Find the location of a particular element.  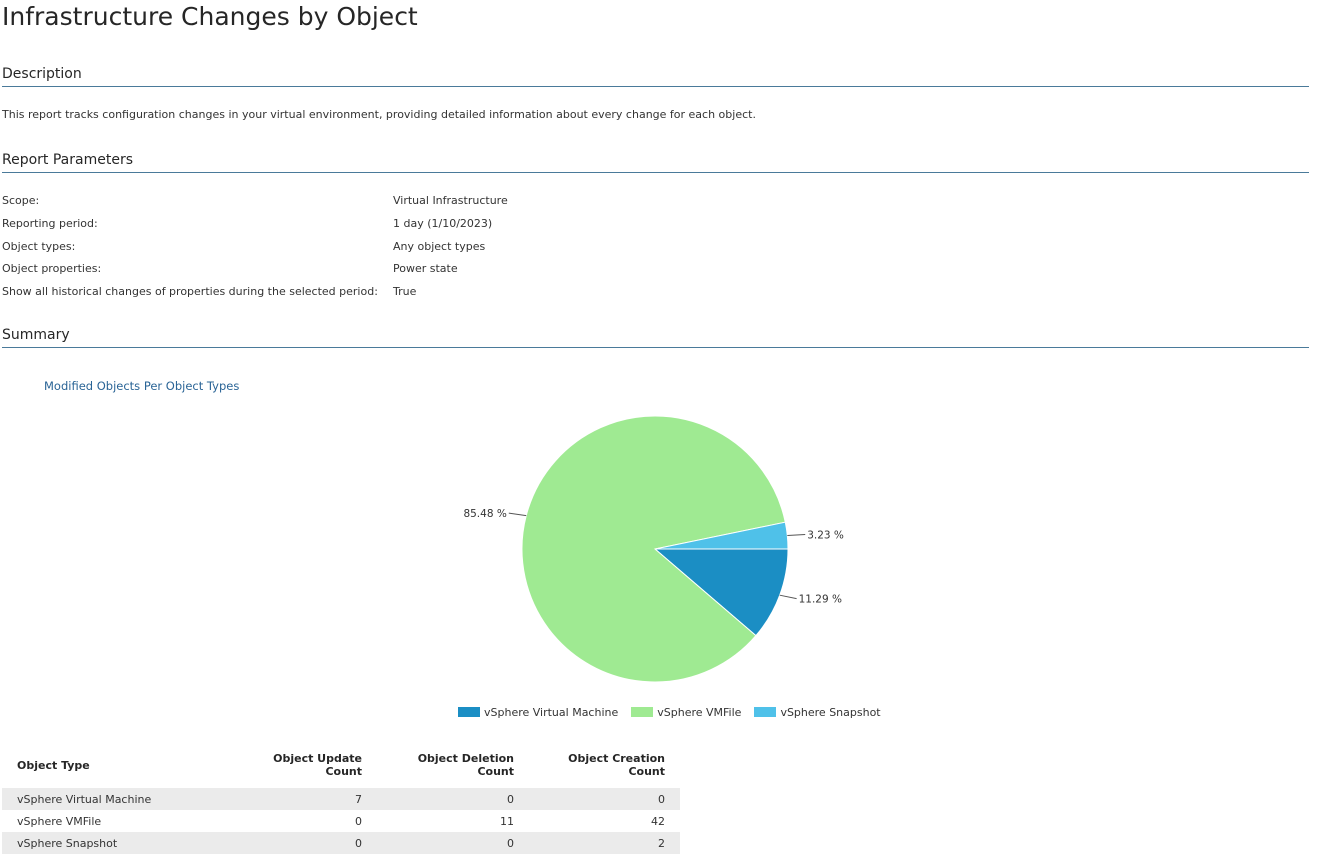

cell-object-type: vSphere Snapshot is located at coordinates (121, 843).